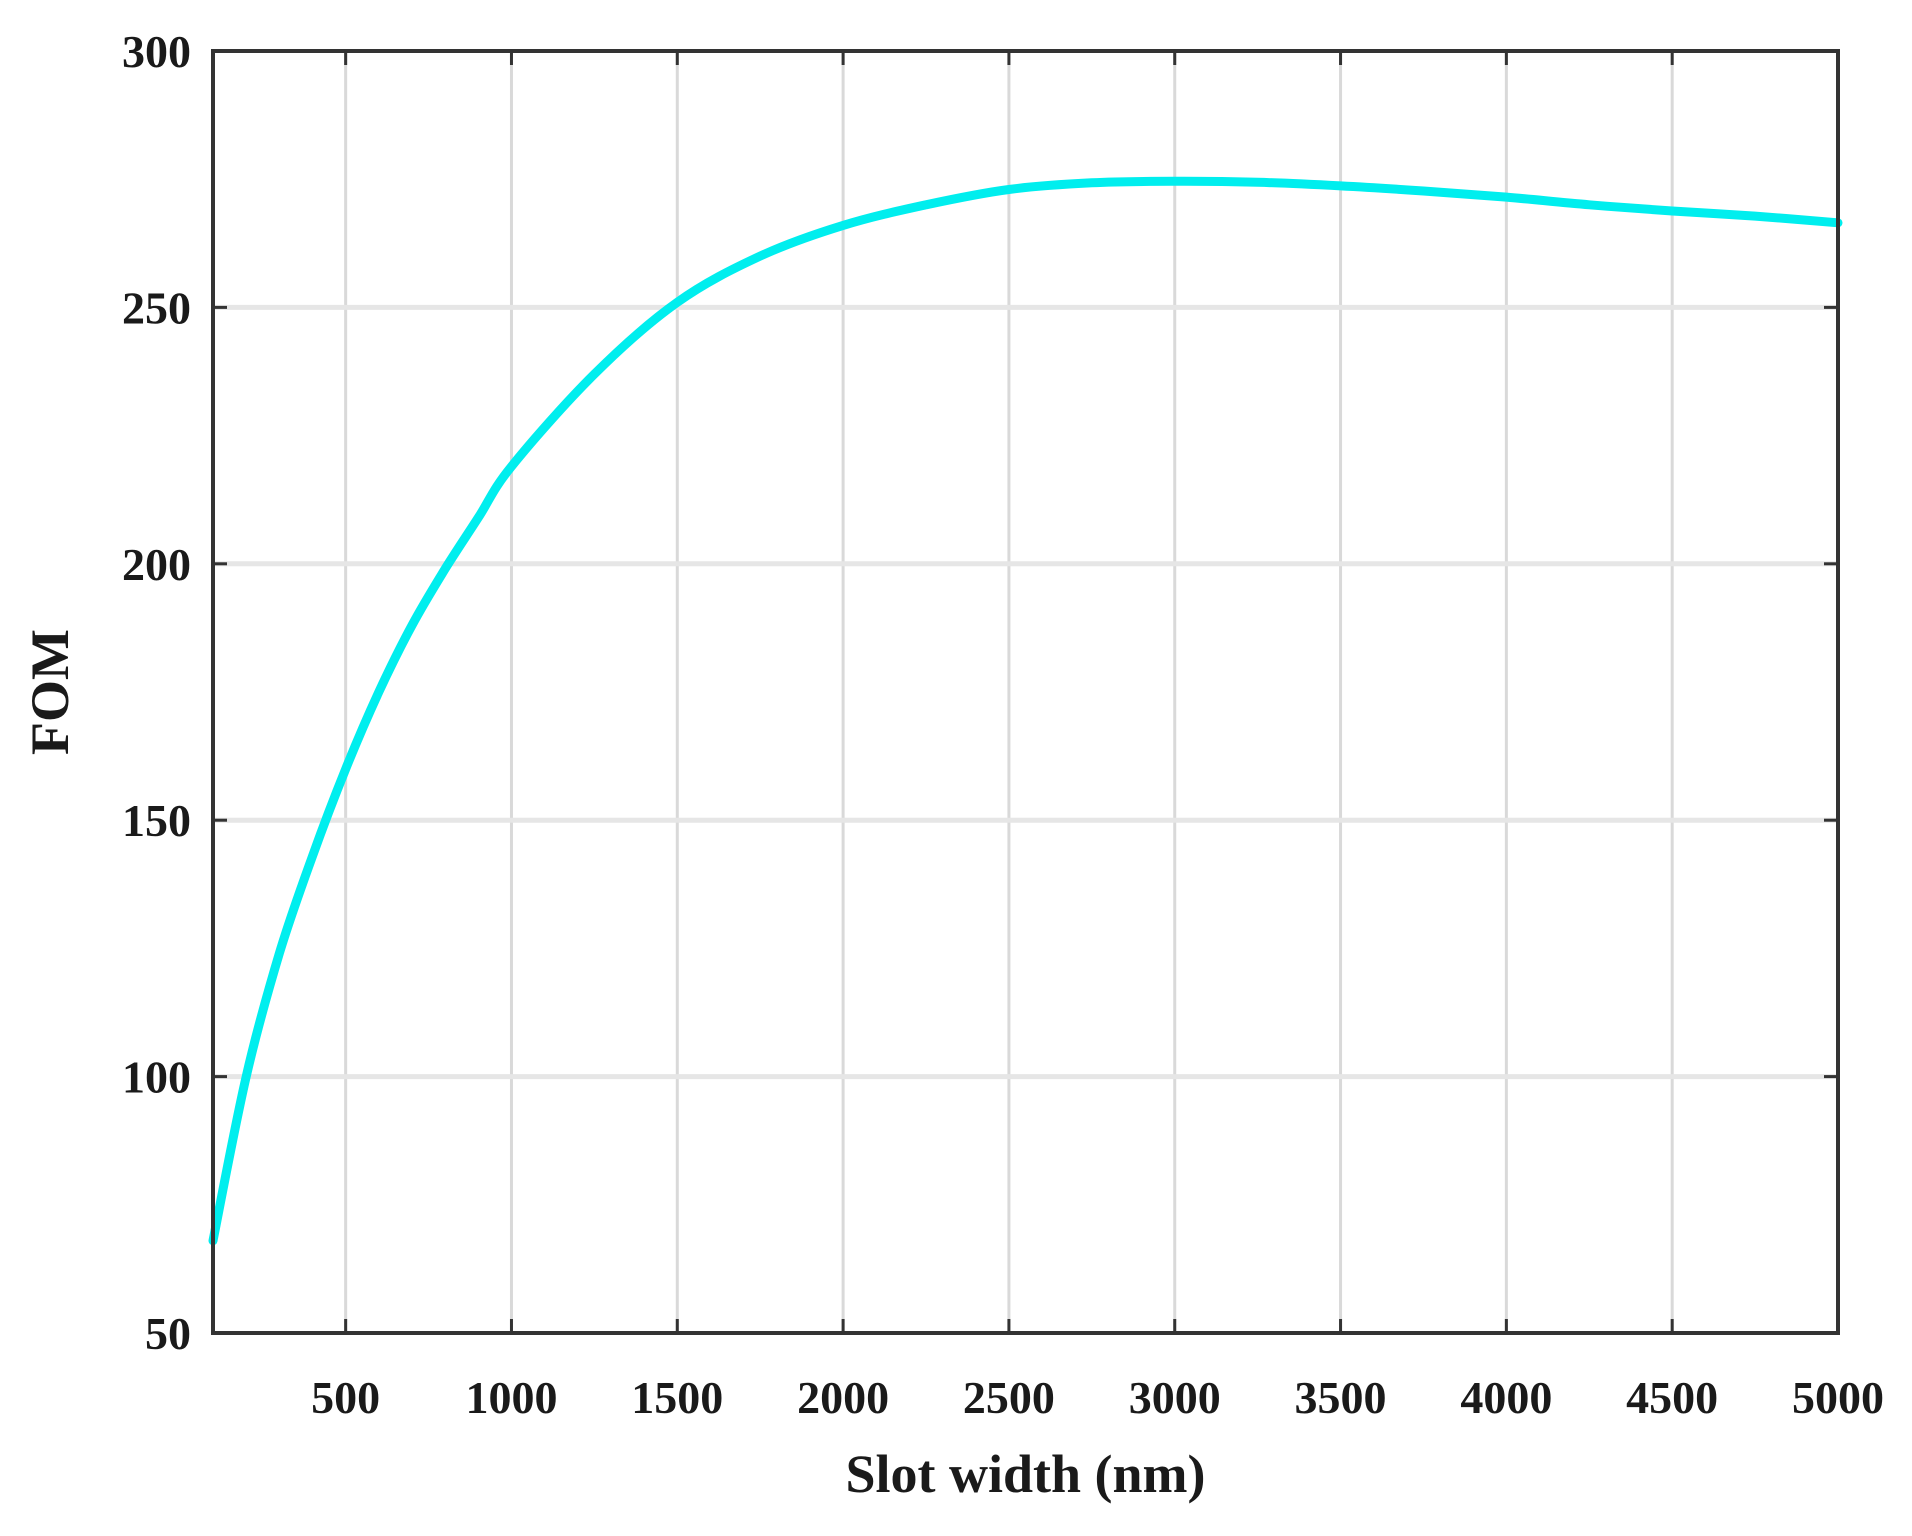 The width and height of the screenshot is (1912, 1536). What do you see at coordinates (156, 692) in the screenshot?
I see `y-tick-labels: 50 100 150 200 250 300` at bounding box center [156, 692].